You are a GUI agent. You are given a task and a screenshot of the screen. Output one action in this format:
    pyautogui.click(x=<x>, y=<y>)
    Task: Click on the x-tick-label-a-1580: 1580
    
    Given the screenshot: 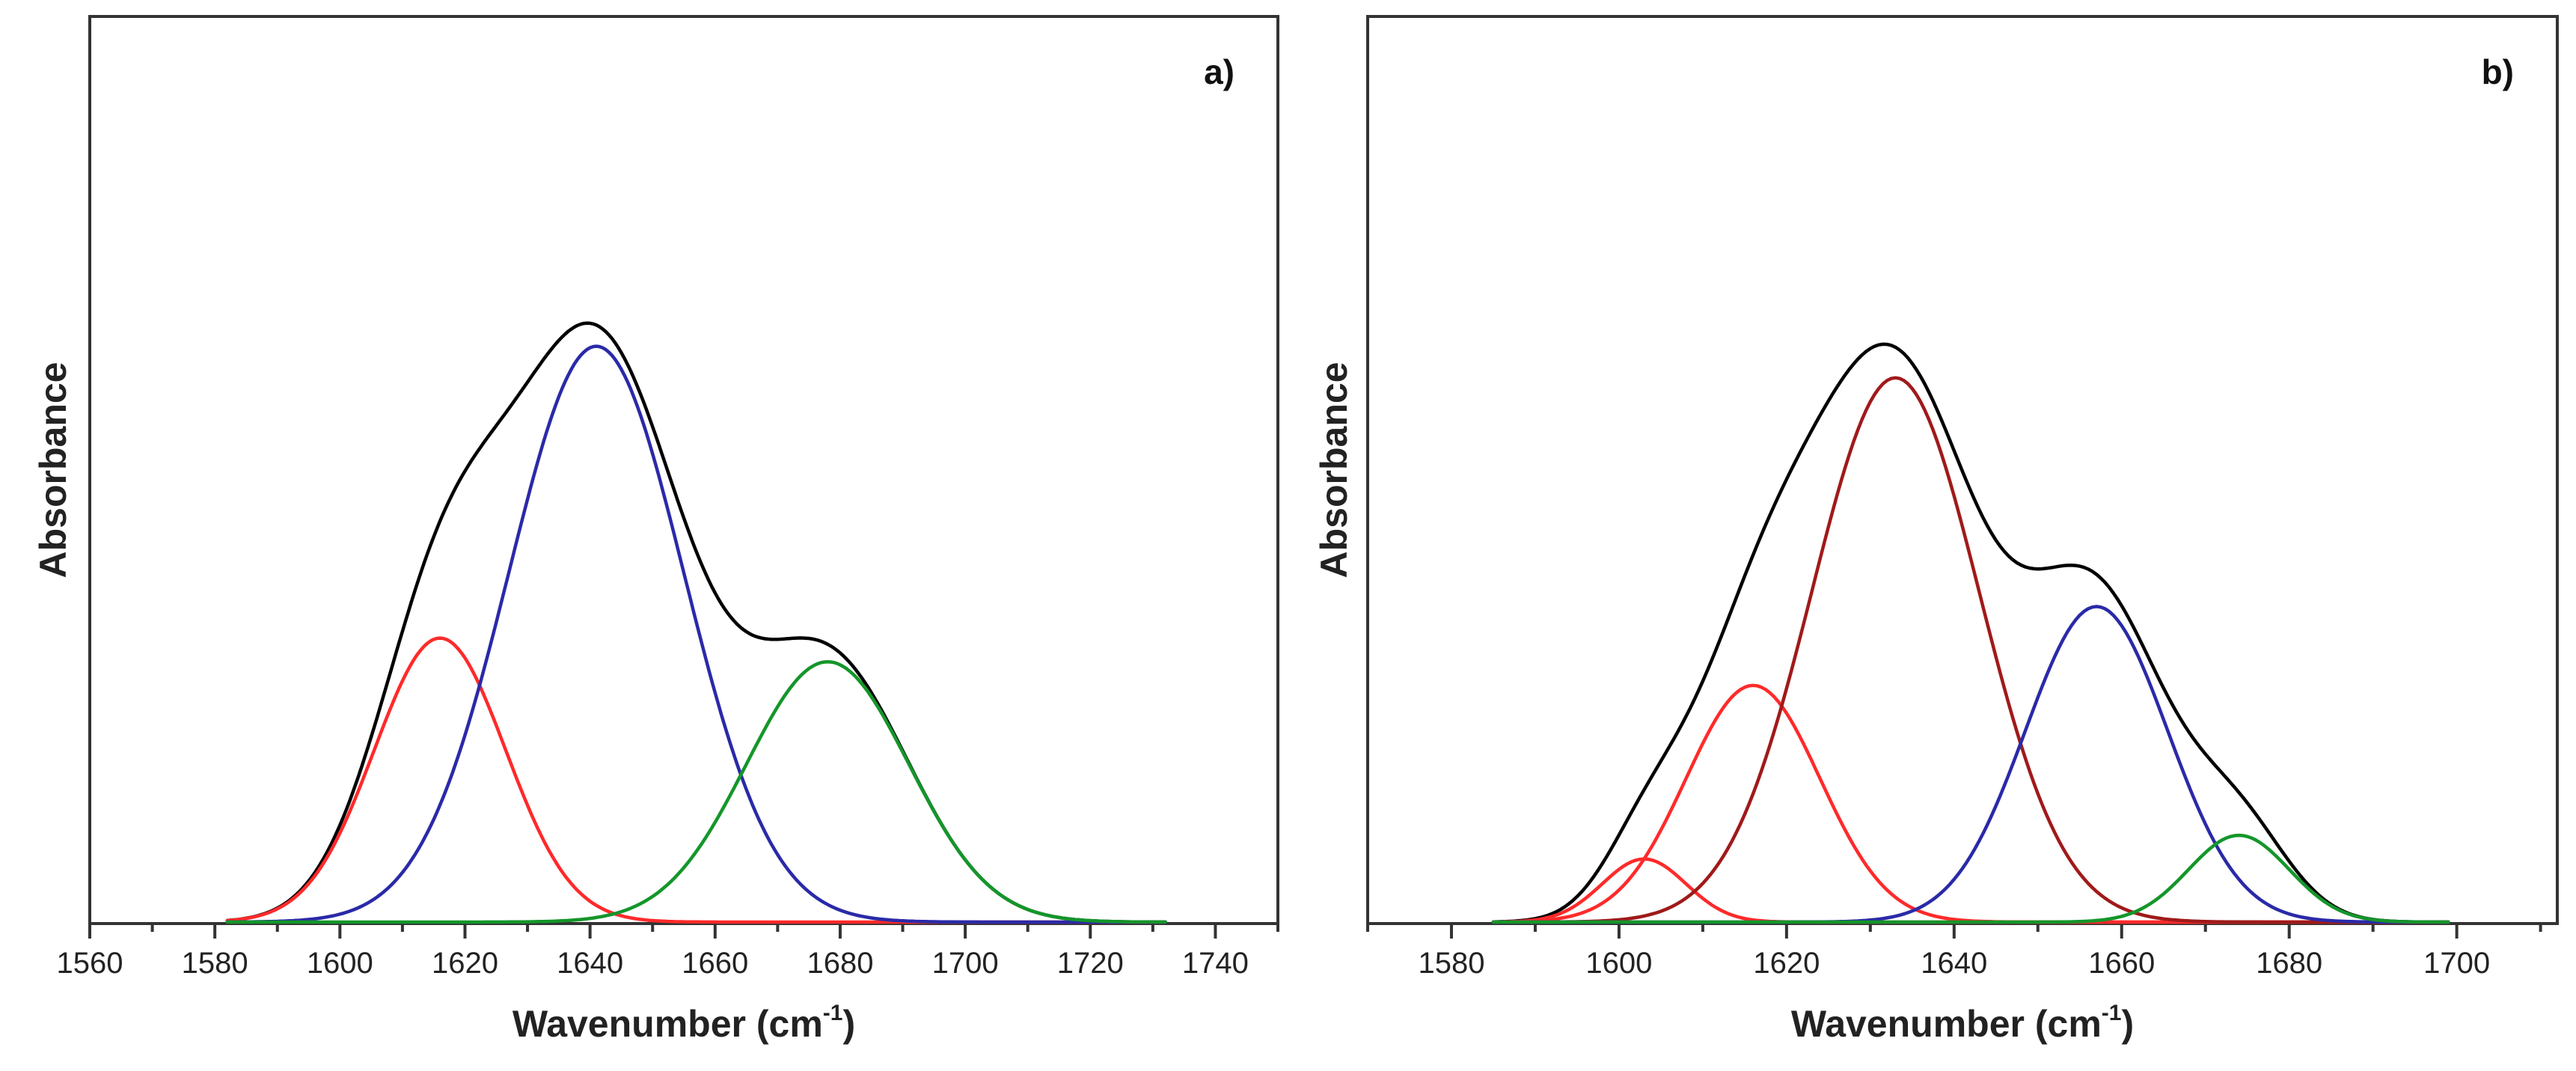 What is the action you would take?
    pyautogui.click(x=215, y=963)
    